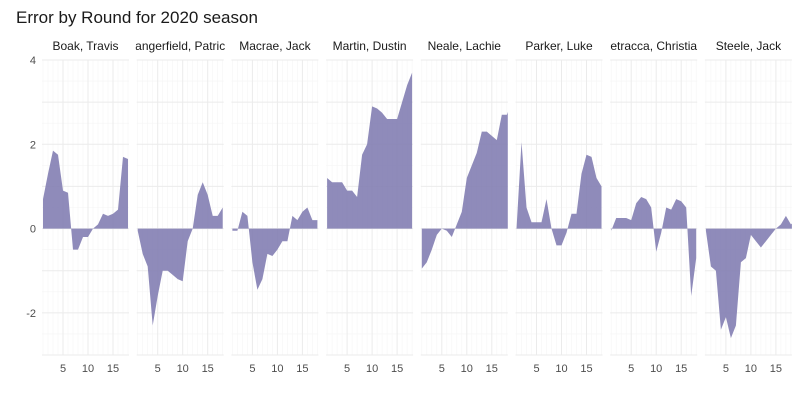 Image resolution: width=800 pixels, height=400 pixels. Describe the element at coordinates (275, 46) in the screenshot. I see `facet-strip-label: Macrae, Jack` at that location.